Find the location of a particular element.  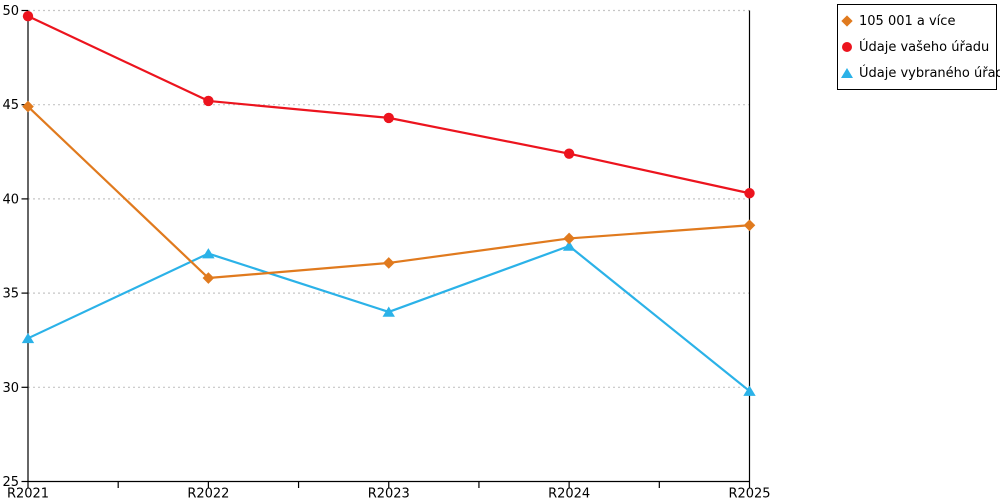

legend-label: Údaje vašeho úřadu is located at coordinates (924, 47).